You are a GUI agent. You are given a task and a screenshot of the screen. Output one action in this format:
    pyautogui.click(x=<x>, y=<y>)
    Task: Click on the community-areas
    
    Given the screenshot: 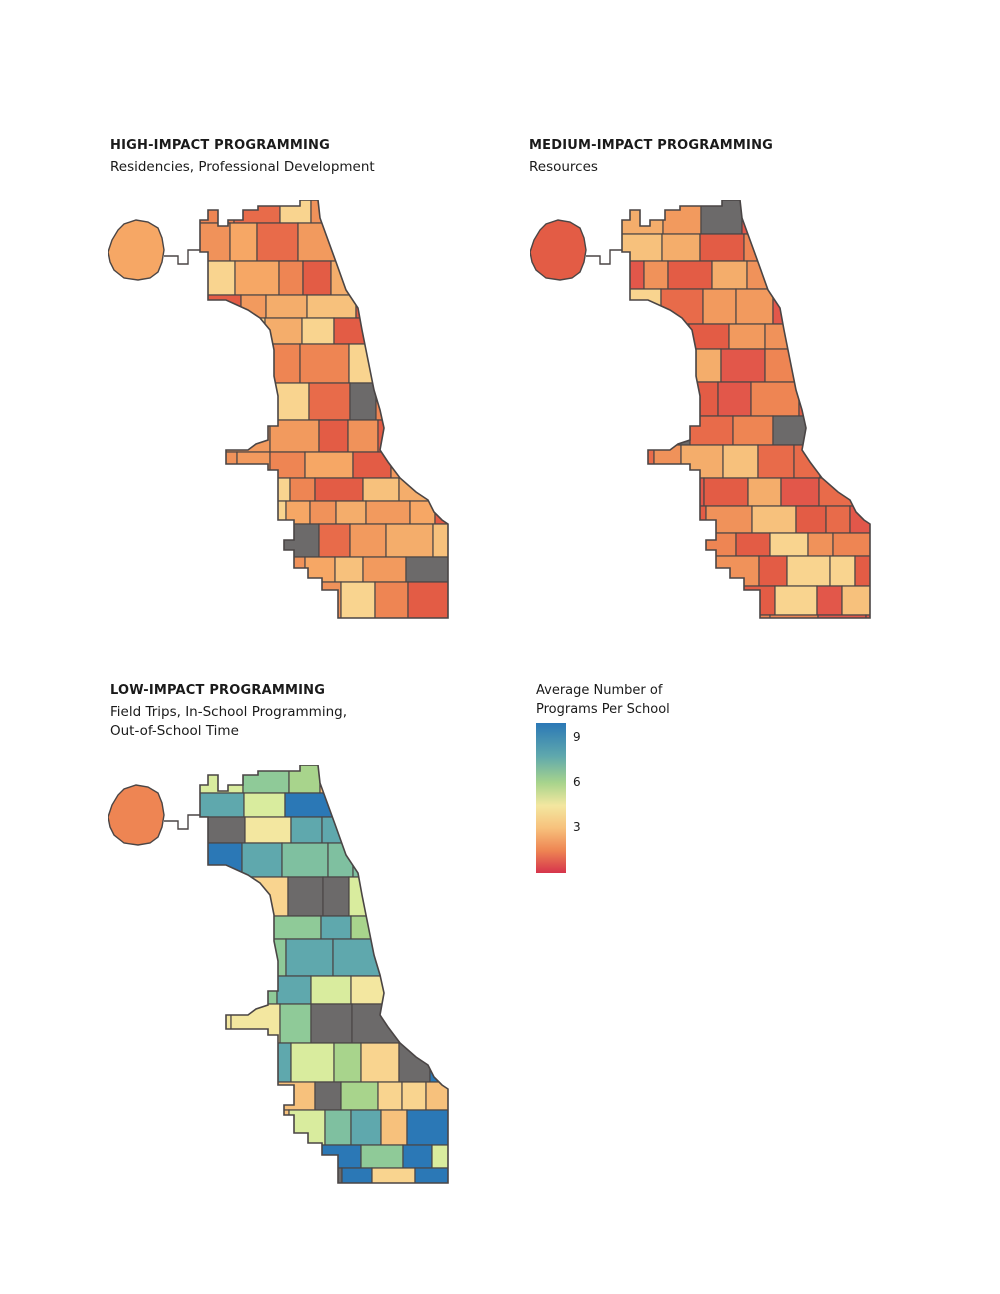 What is the action you would take?
    pyautogui.click(x=329, y=974)
    